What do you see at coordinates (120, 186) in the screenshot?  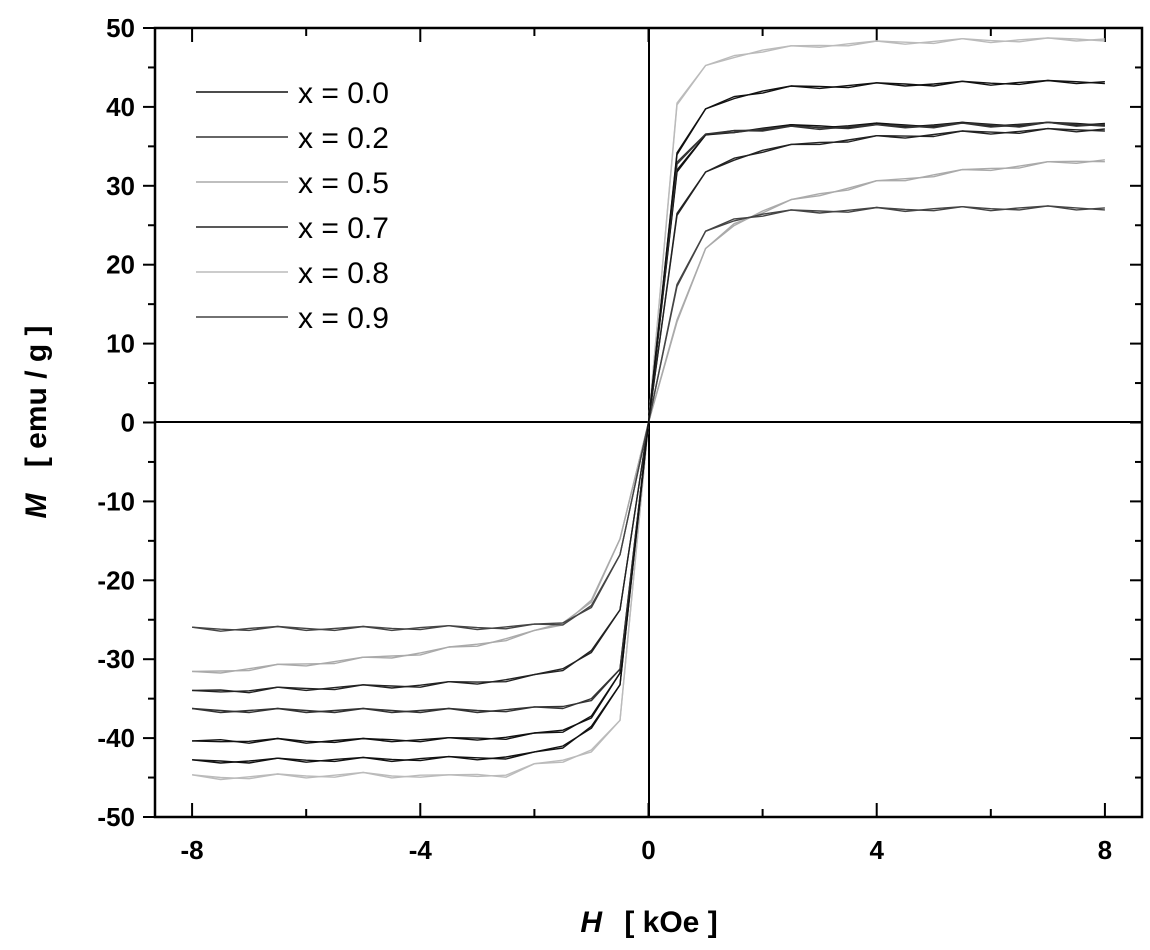 I see `y-tick-label: 30` at bounding box center [120, 186].